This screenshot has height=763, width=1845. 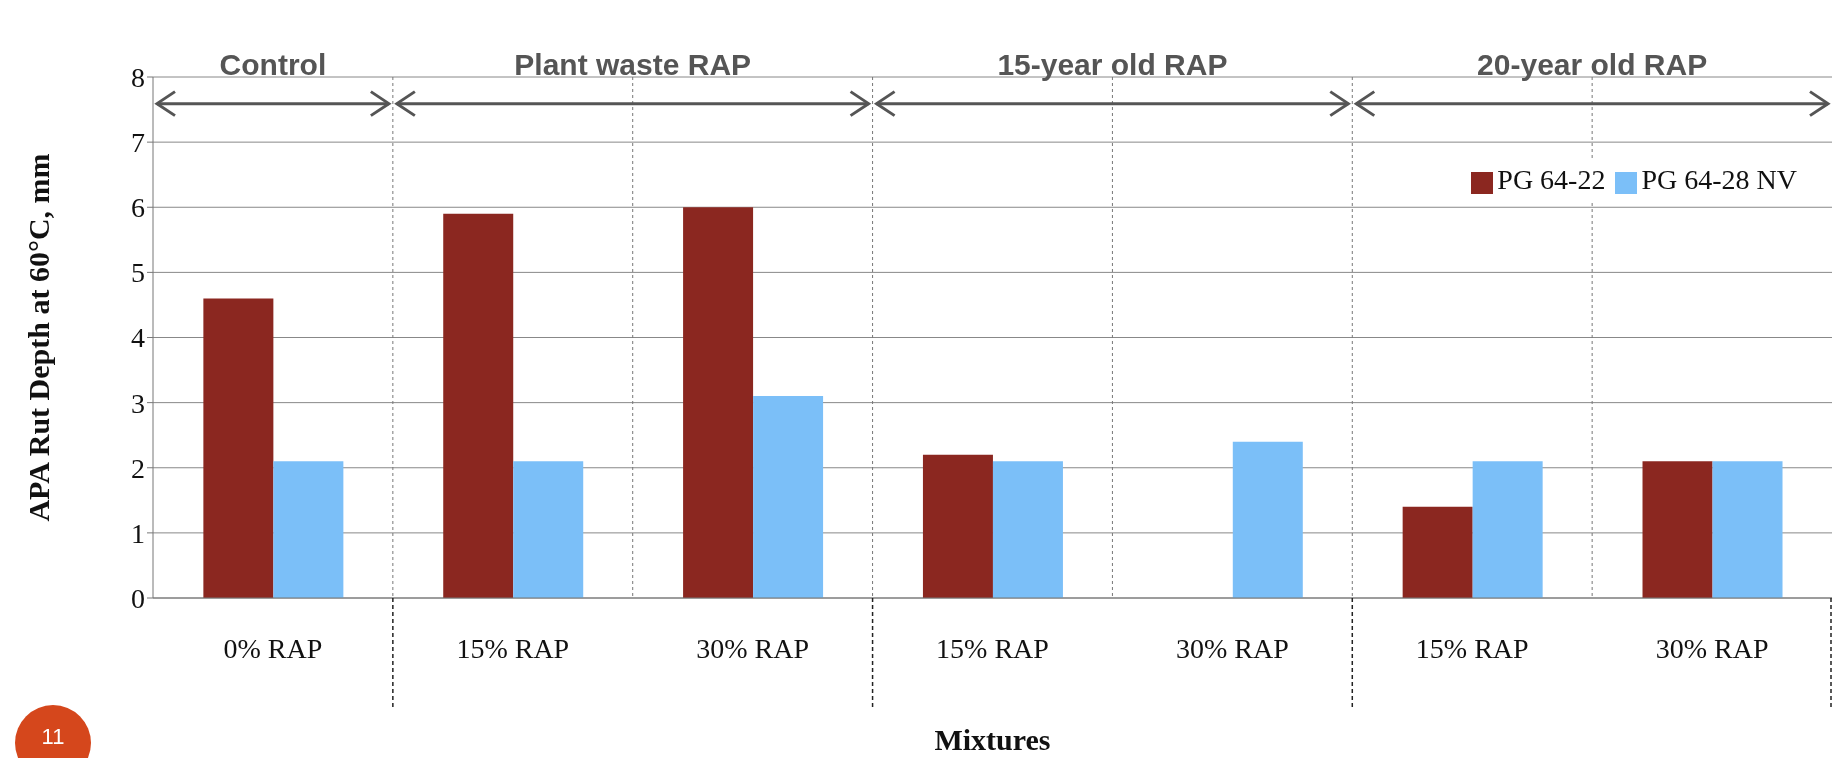 I want to click on annotation: 15-year old RAP, so click(x=1112, y=65).